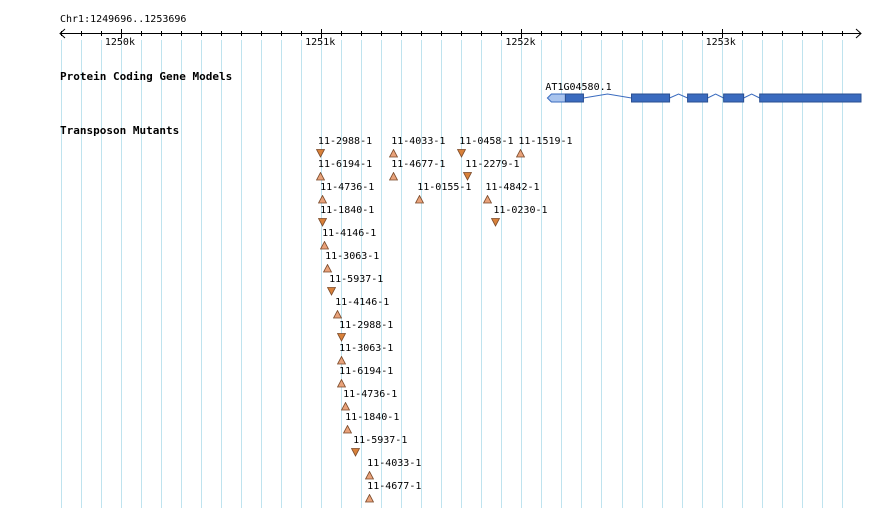 This screenshot has width=890, height=508. I want to click on ruler-tick-label: 1253k, so click(720, 42).